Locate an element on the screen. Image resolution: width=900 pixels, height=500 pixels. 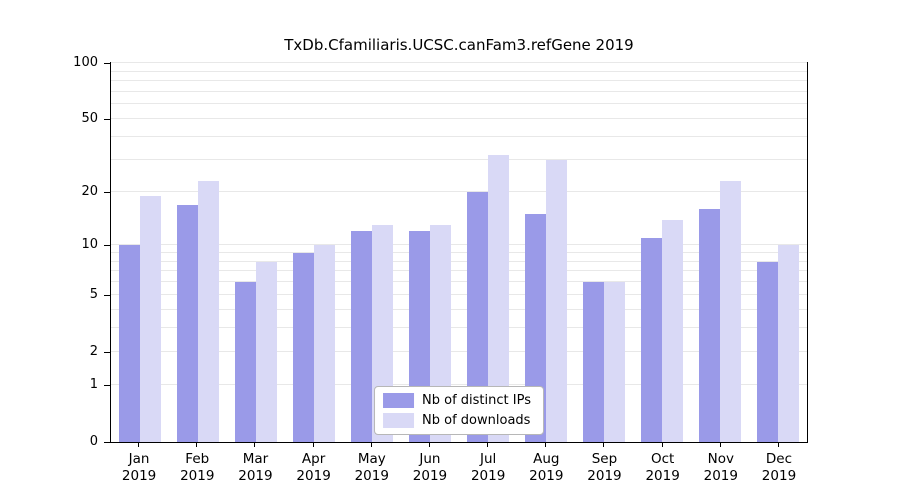
y-tick-label-5: 5 is located at coordinates (93, 294).